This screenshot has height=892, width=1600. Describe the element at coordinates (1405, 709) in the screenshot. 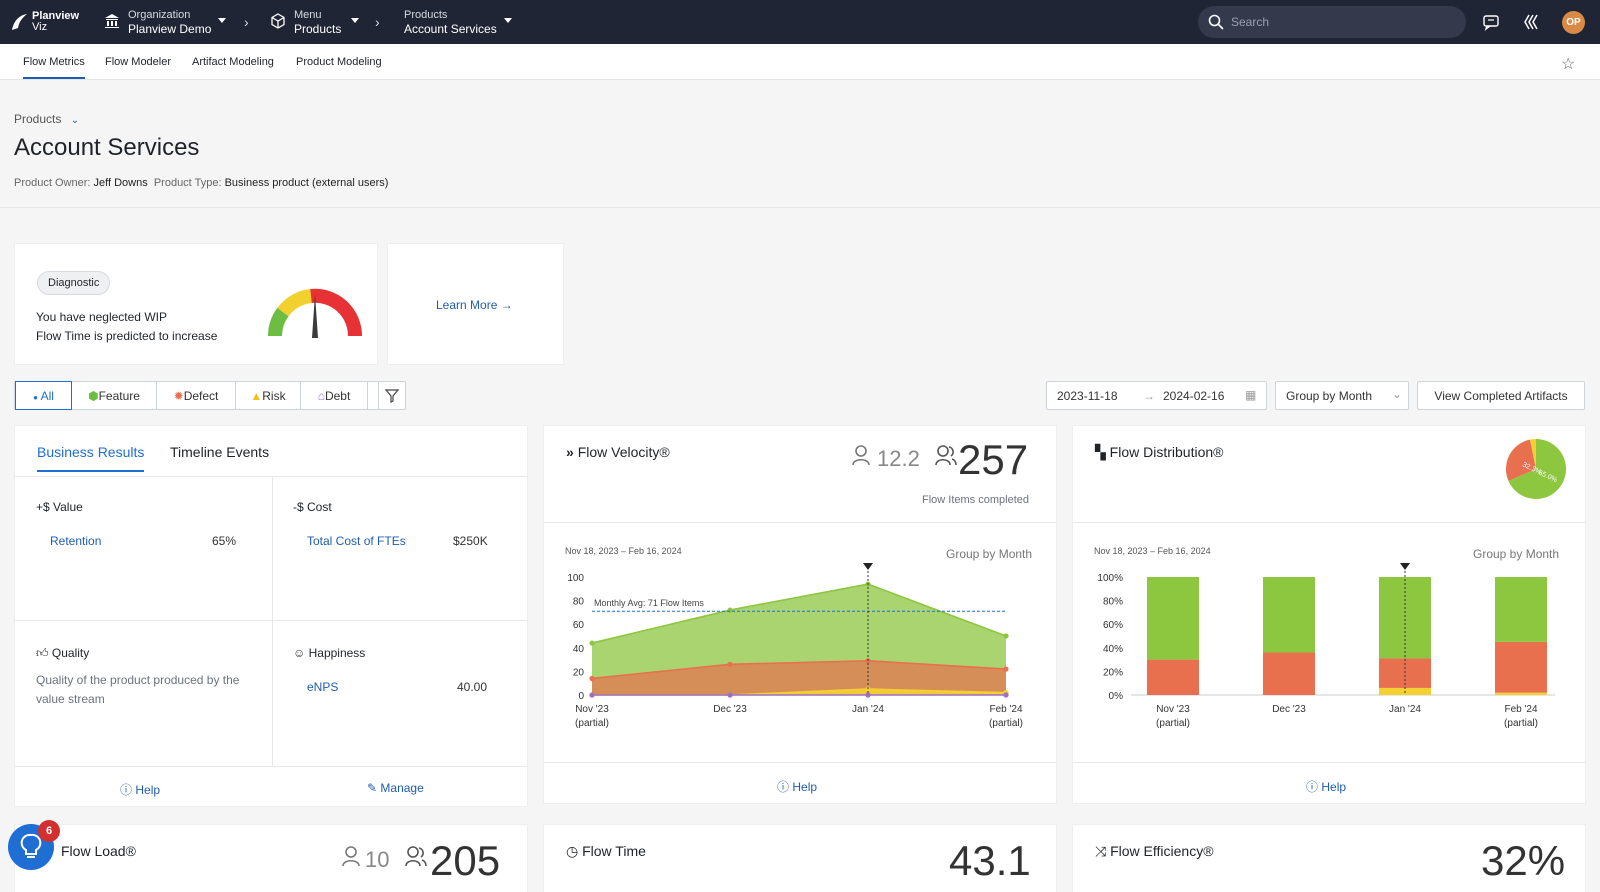

I see `x-tick-label: Jan '24` at that location.